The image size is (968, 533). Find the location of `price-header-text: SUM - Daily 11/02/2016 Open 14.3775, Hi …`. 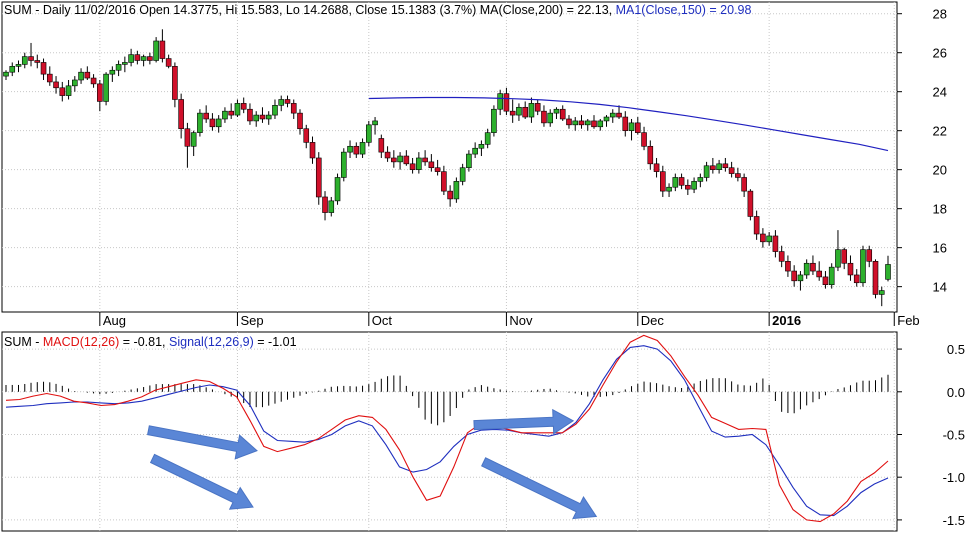

price-header-text: SUM - Daily 11/02/2016 Open 14.3775, Hi … is located at coordinates (310, 10).